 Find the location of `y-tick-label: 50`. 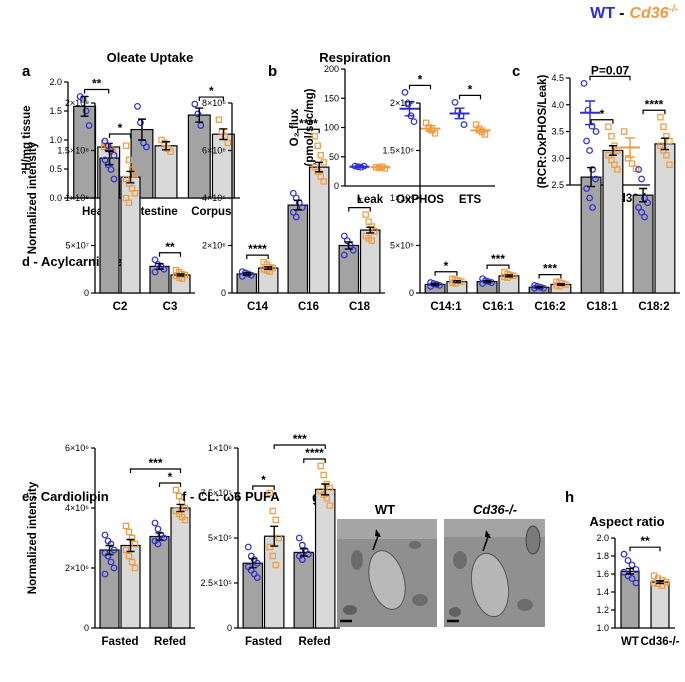

y-tick-label: 50 is located at coordinates (334, 157).